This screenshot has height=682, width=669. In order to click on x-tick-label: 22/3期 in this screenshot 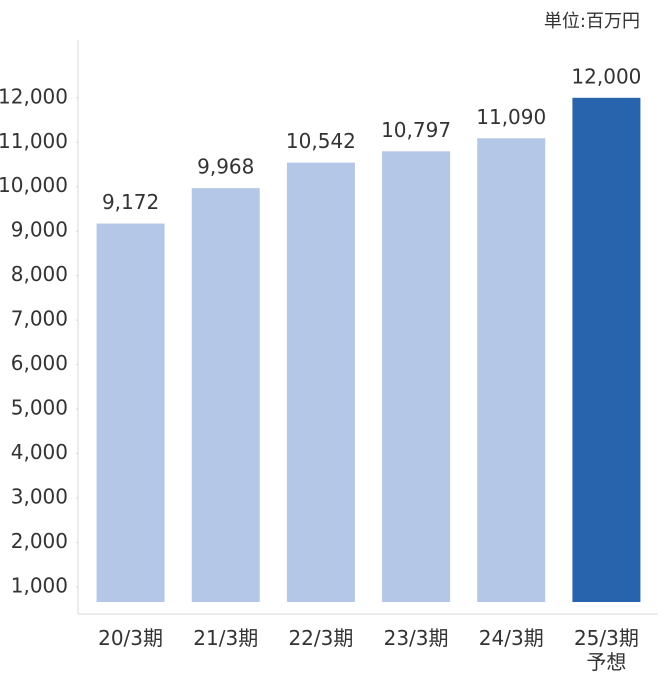, I will do `click(321, 638)`.